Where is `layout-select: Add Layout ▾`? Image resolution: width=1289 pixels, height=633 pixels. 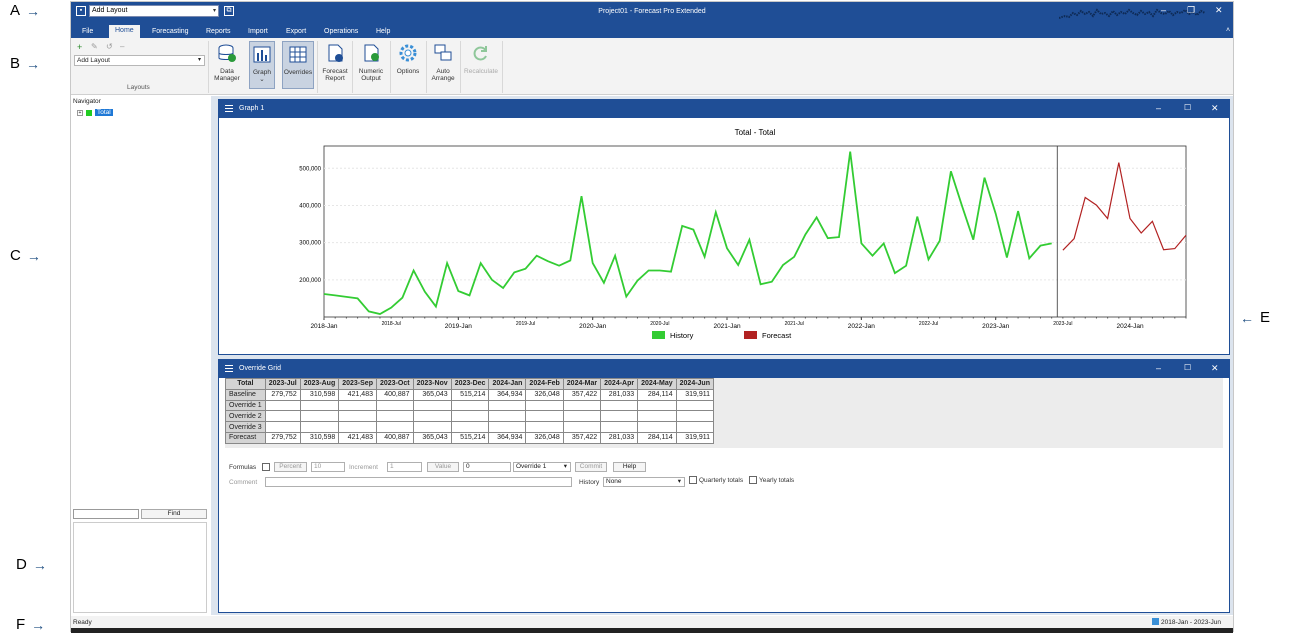
layout-select: Add Layout ▾ is located at coordinates (139, 60).